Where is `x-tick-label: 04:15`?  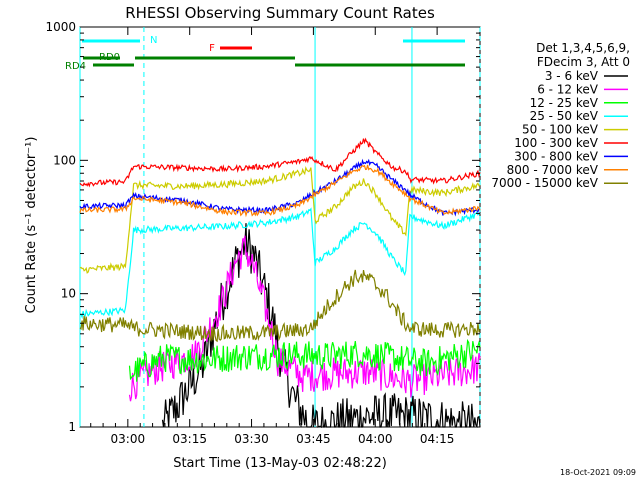
x-tick-label: 04:15 is located at coordinates (437, 439).